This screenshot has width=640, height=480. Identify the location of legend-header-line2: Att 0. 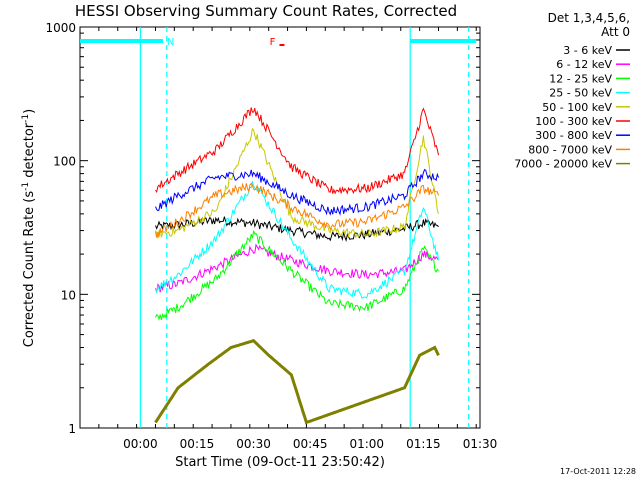
(615, 32).